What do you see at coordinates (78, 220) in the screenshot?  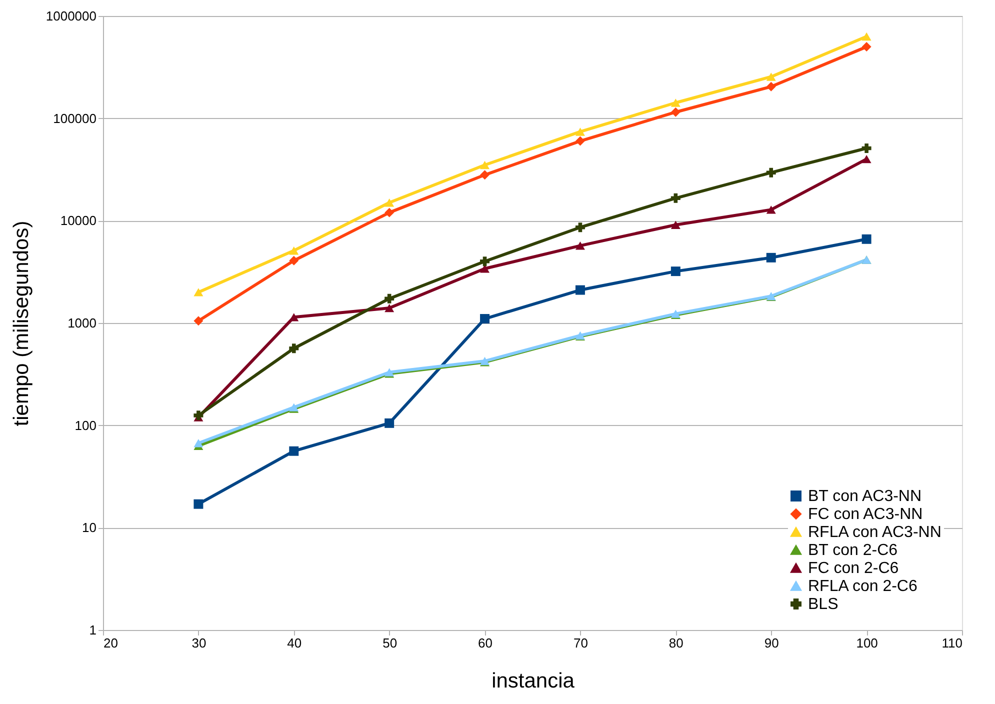 I see `y-tick-label: 10000` at bounding box center [78, 220].